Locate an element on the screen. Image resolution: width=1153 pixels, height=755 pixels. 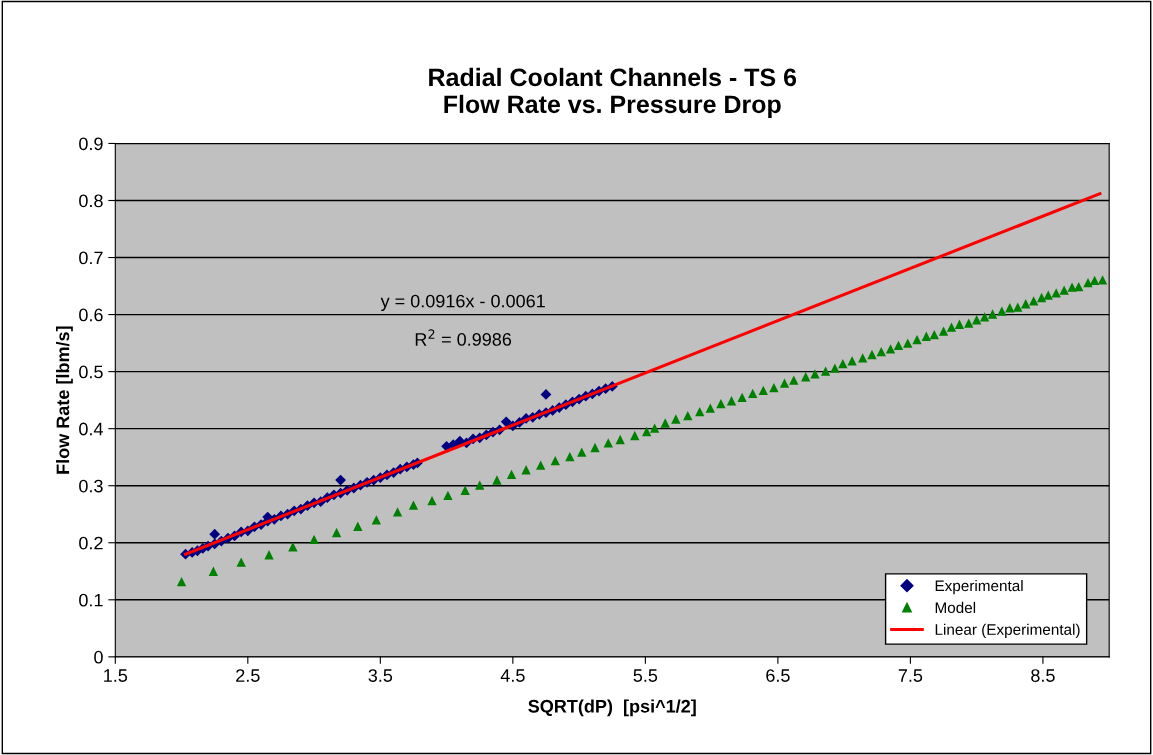
legend-label: Experimental is located at coordinates (979, 587).